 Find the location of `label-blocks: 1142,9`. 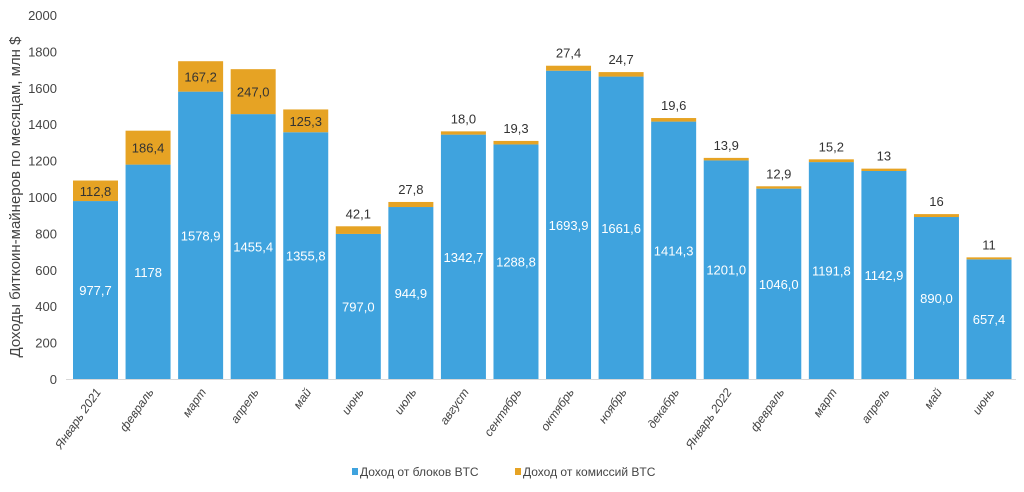

label-blocks: 1142,9 is located at coordinates (884, 275).